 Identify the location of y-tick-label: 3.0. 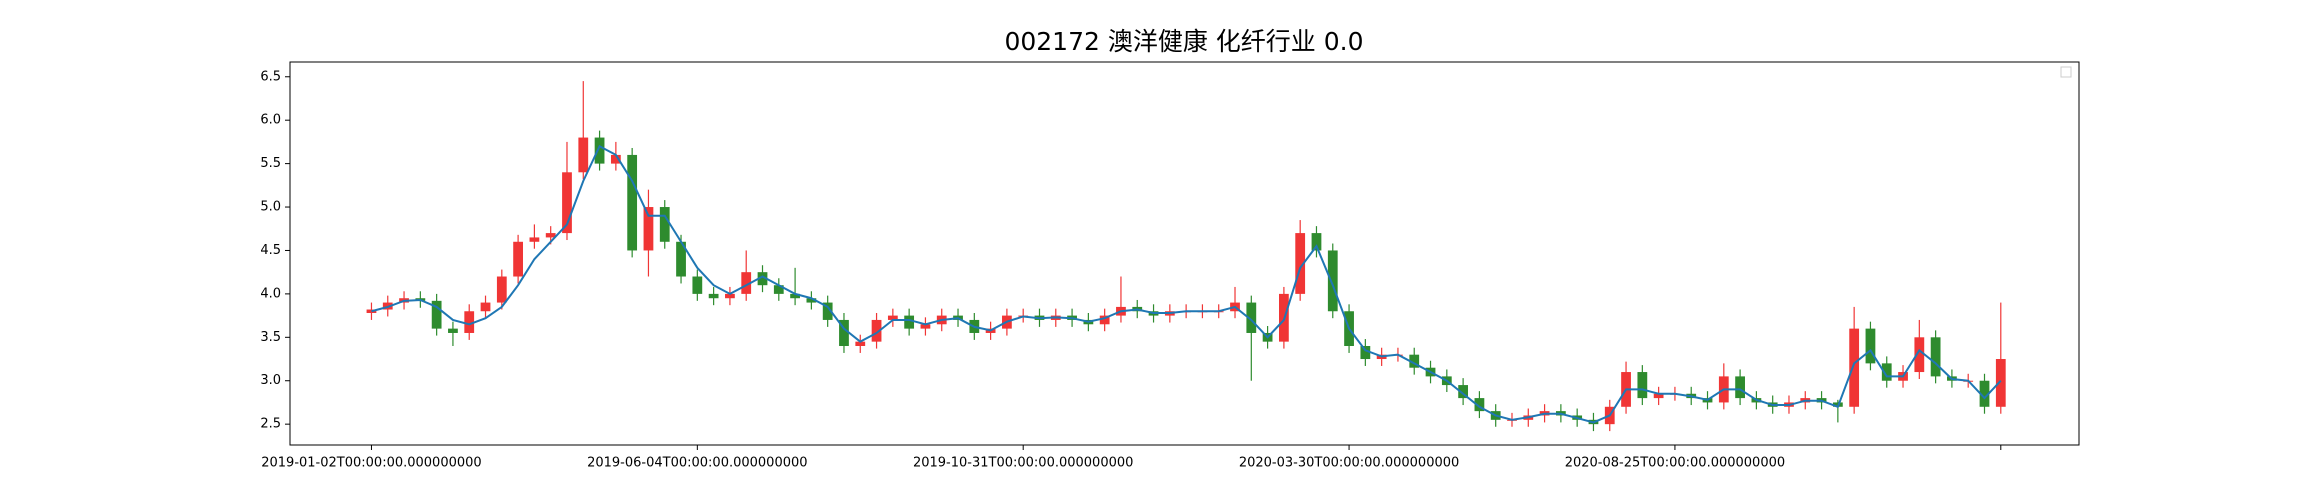
(270, 380).